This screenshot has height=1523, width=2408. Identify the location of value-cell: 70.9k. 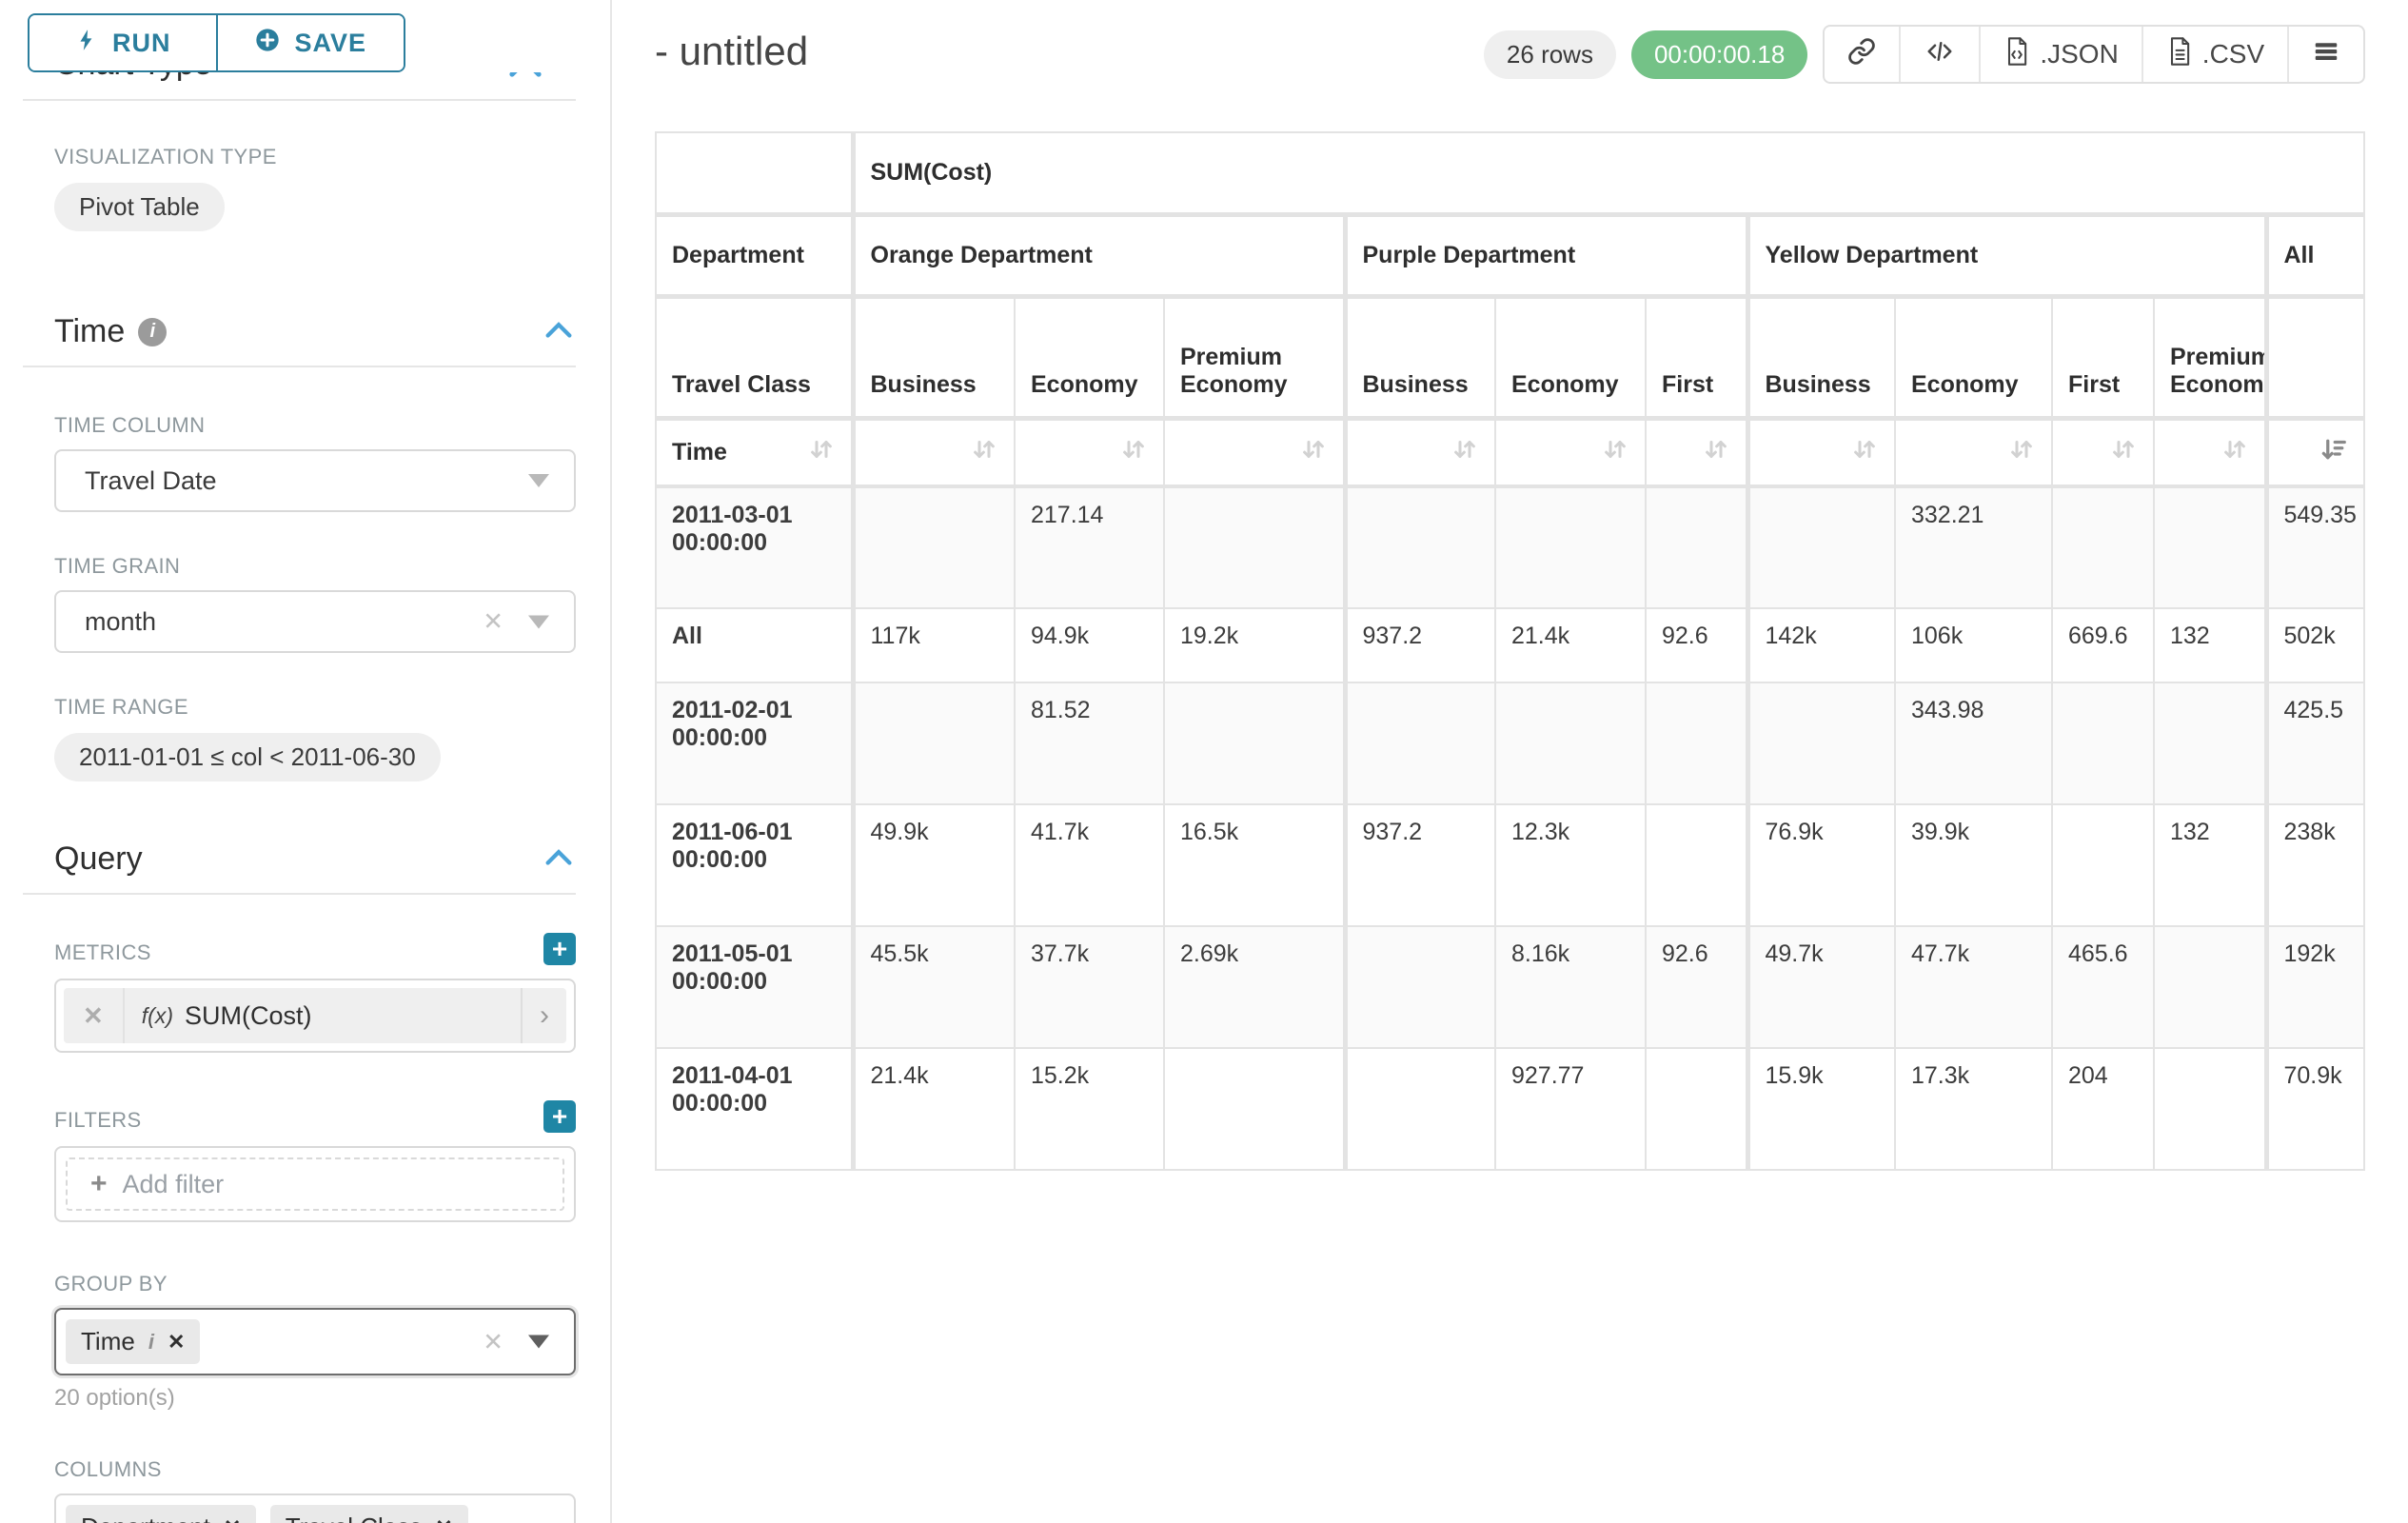
(2315, 1109).